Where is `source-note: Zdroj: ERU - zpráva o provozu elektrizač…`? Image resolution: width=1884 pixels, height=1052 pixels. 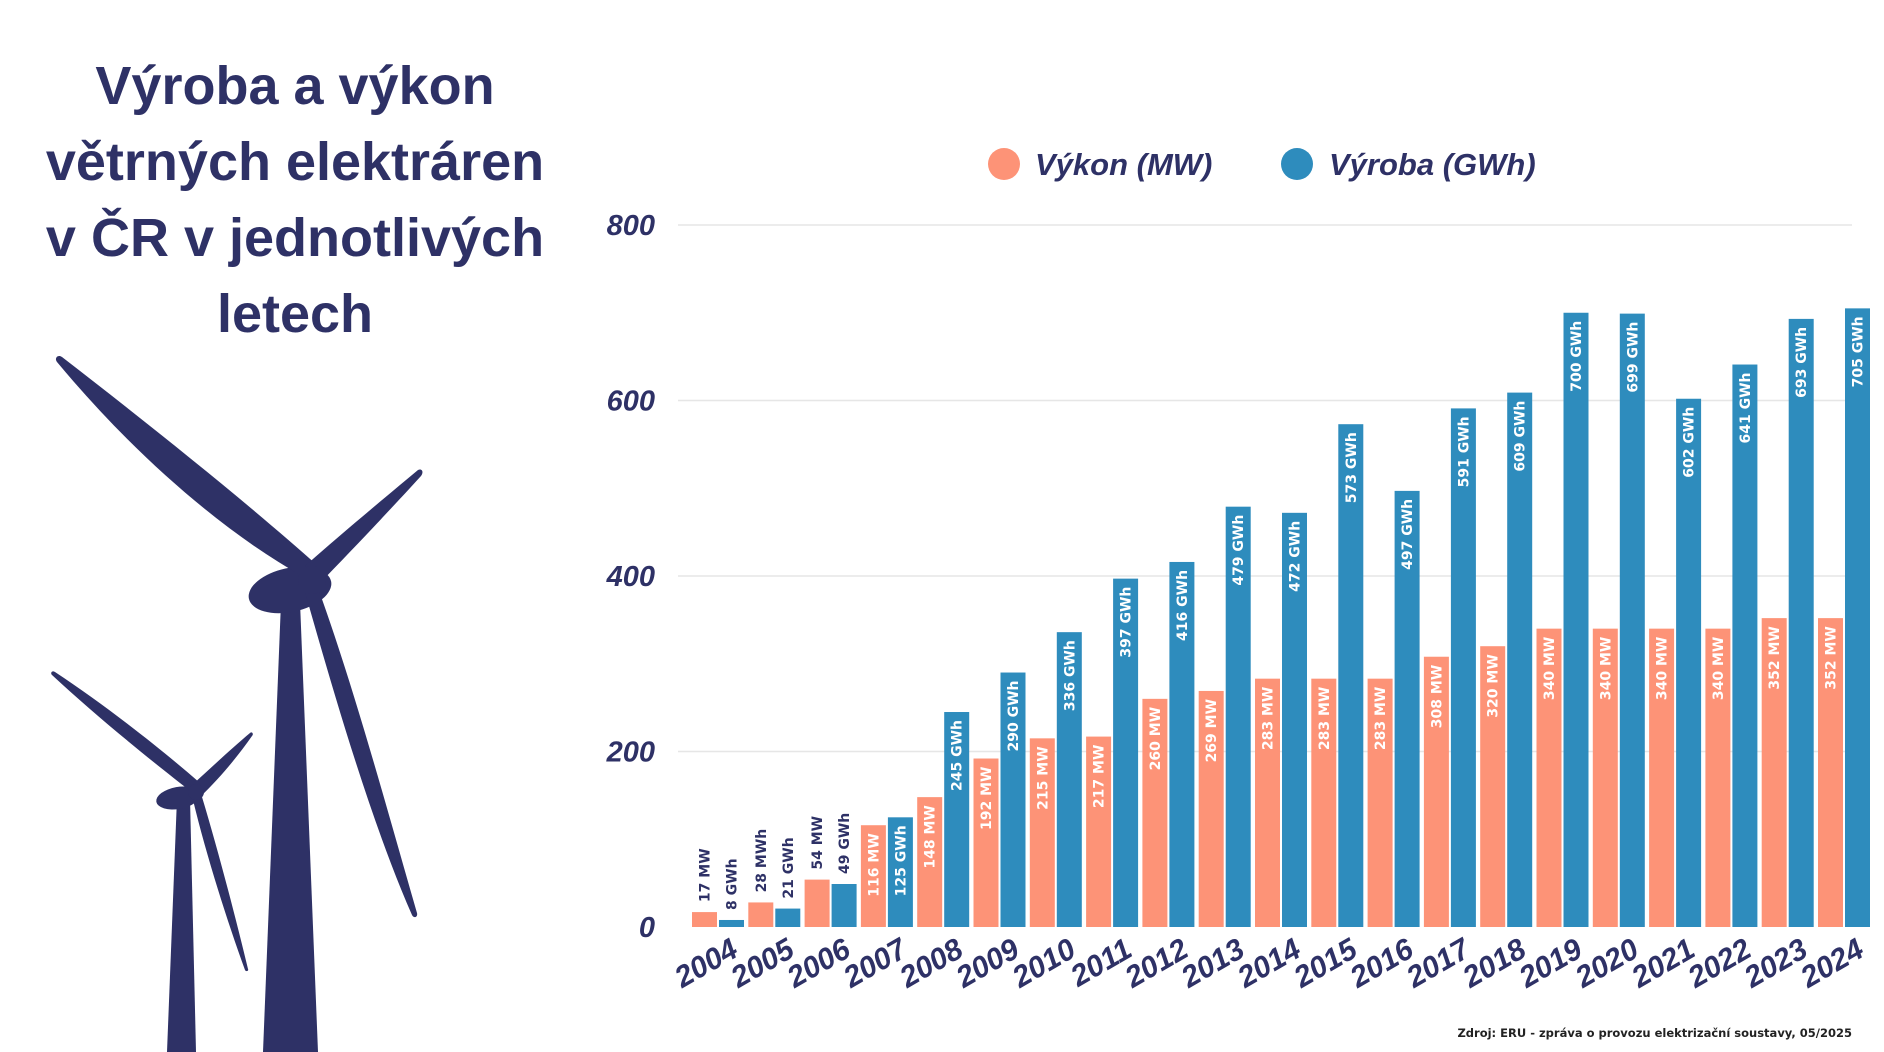 source-note: Zdroj: ERU - zpráva o provozu elektrizač… is located at coordinates (1654, 1033).